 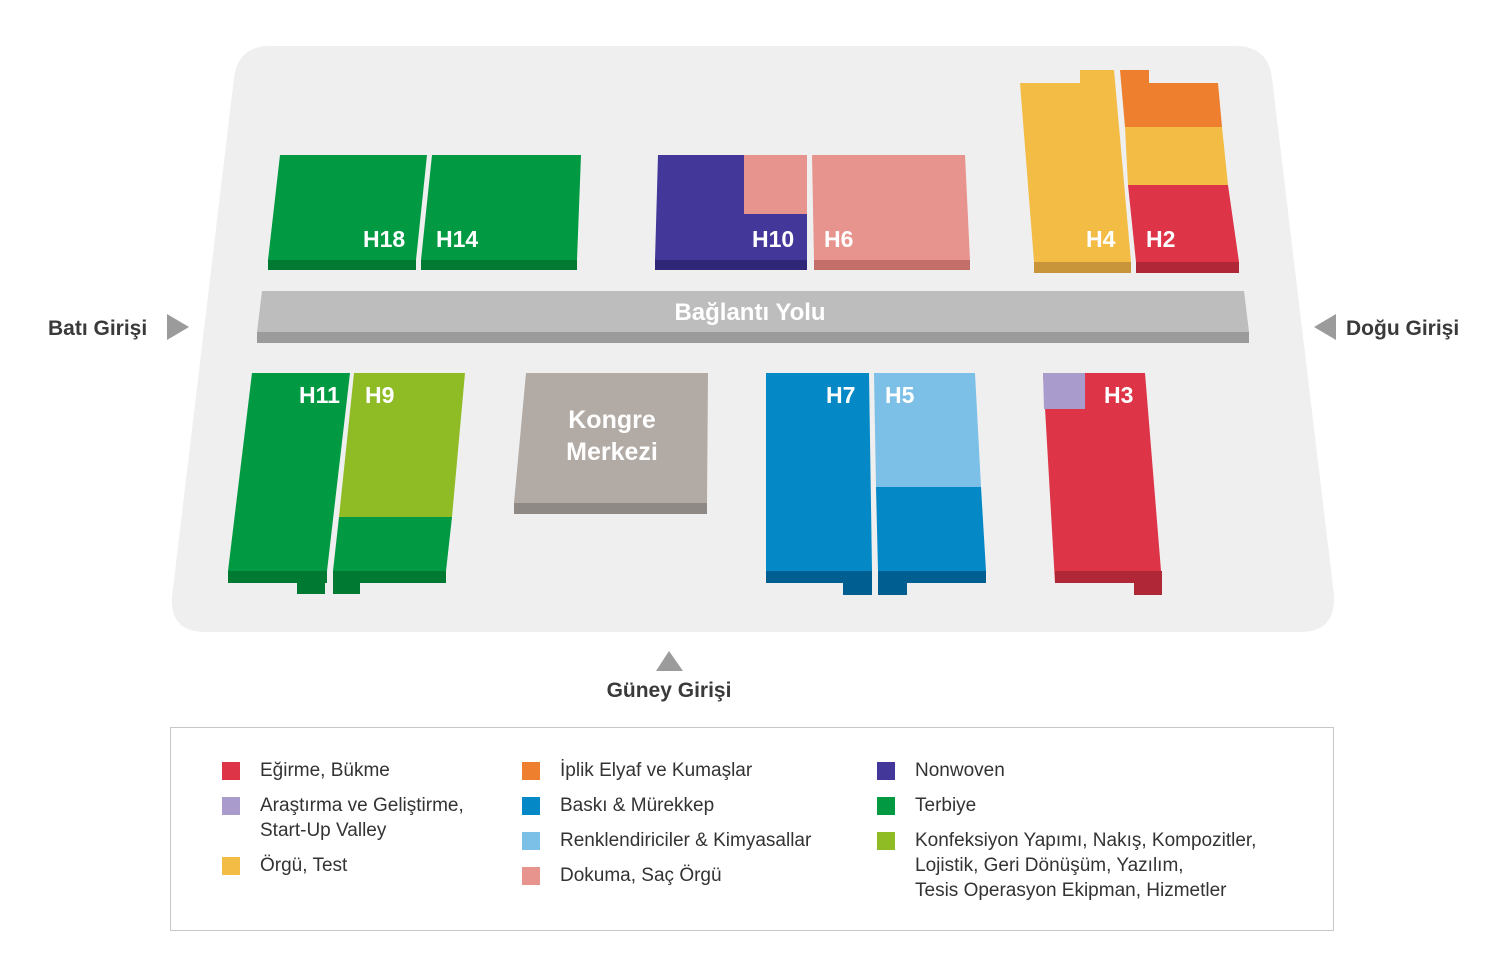 What do you see at coordinates (231, 866) in the screenshot?
I see `legend-swatch-knitting` at bounding box center [231, 866].